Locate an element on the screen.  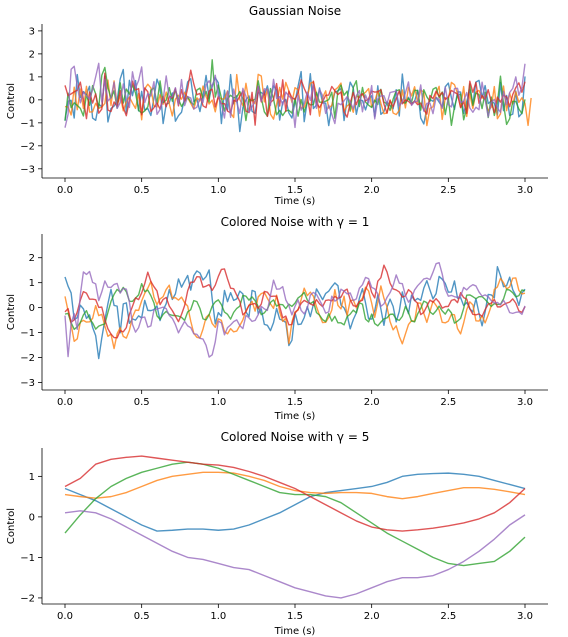
y-tick-label: 3 is located at coordinates (32, 31).